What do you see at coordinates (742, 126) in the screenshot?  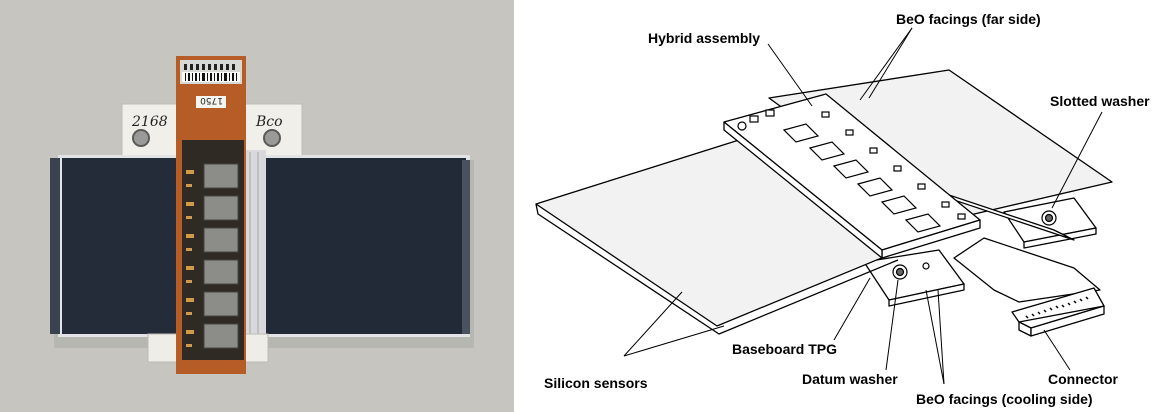 I see `hybrid-datum-hole` at bounding box center [742, 126].